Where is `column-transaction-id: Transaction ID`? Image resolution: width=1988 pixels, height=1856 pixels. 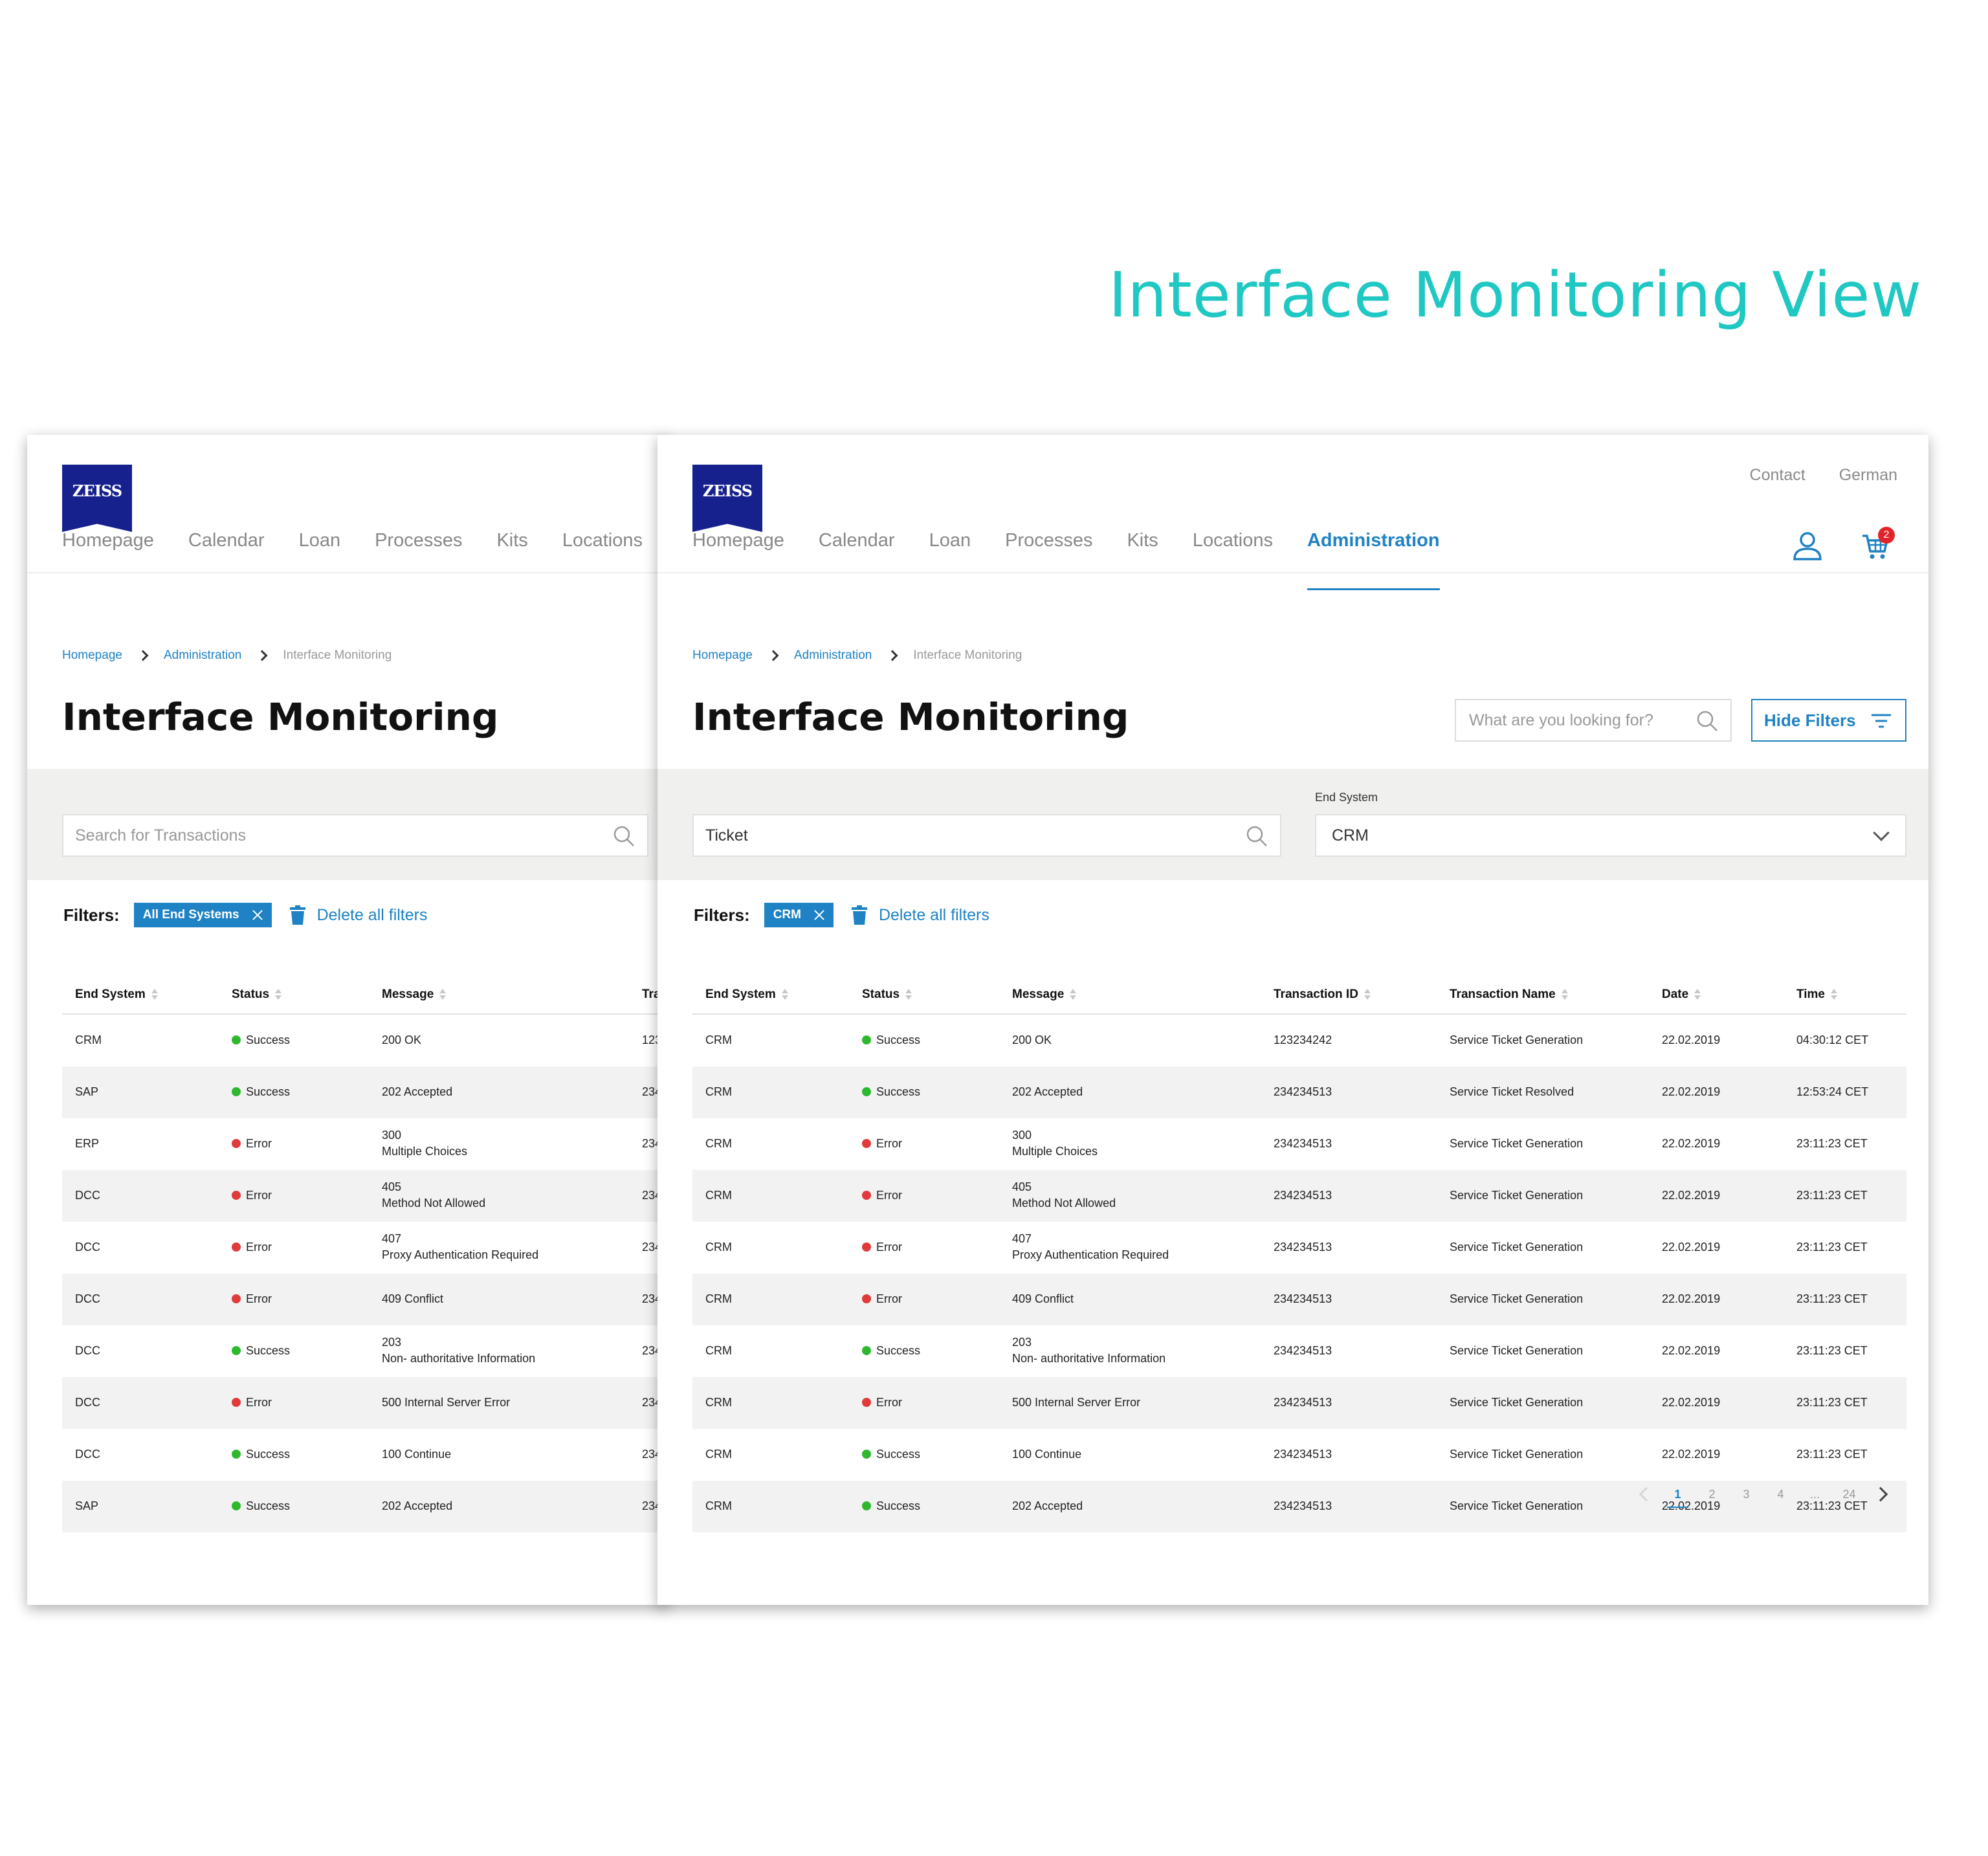
column-transaction-id: Transaction ID is located at coordinates (1322, 995).